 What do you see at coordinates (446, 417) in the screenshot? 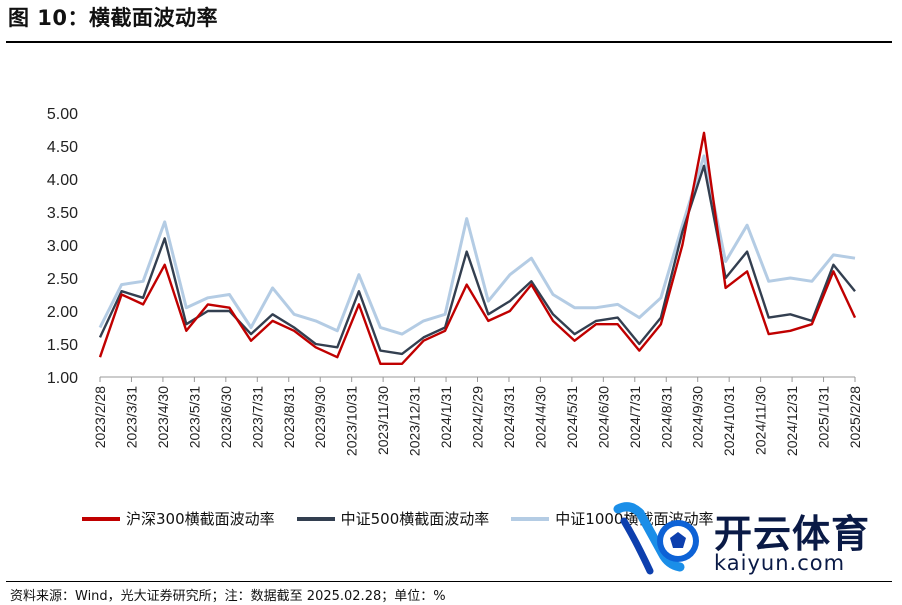
I see `x-tick-label: 2024/1/31` at bounding box center [446, 417].